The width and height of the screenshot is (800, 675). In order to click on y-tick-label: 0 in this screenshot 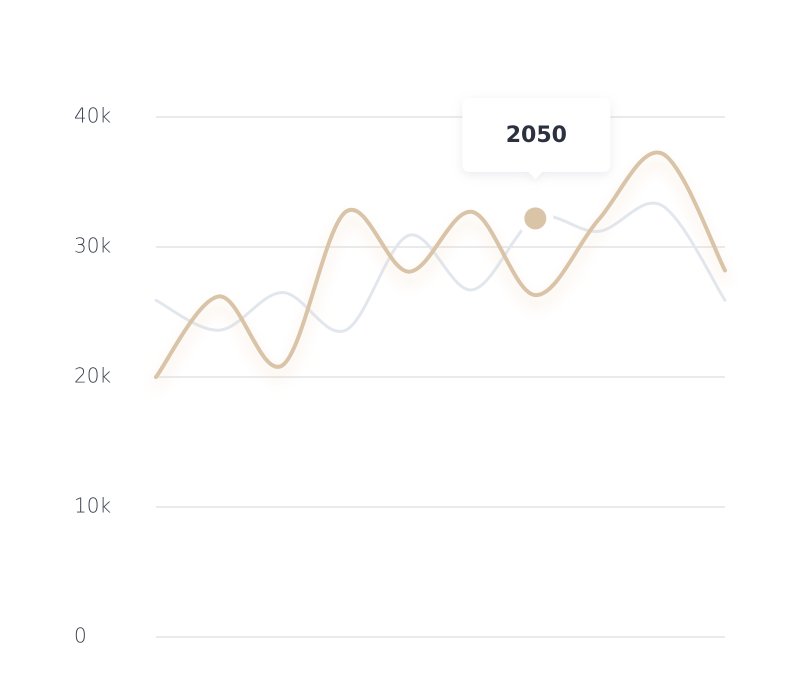, I will do `click(80, 636)`.